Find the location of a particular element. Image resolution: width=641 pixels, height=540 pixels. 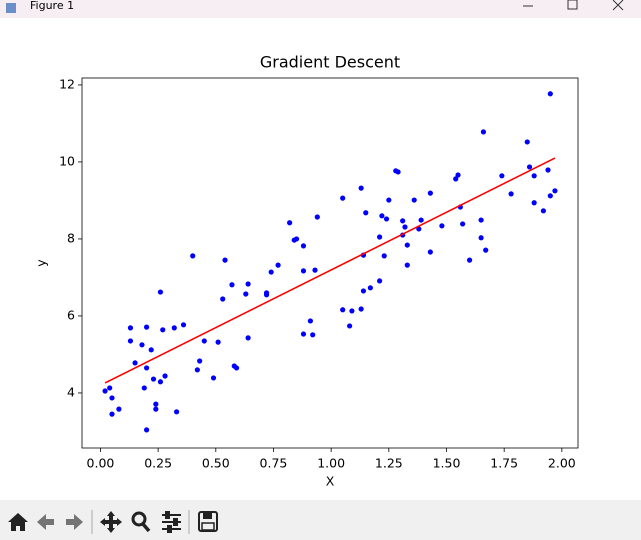

home-button is located at coordinates (18, 522).